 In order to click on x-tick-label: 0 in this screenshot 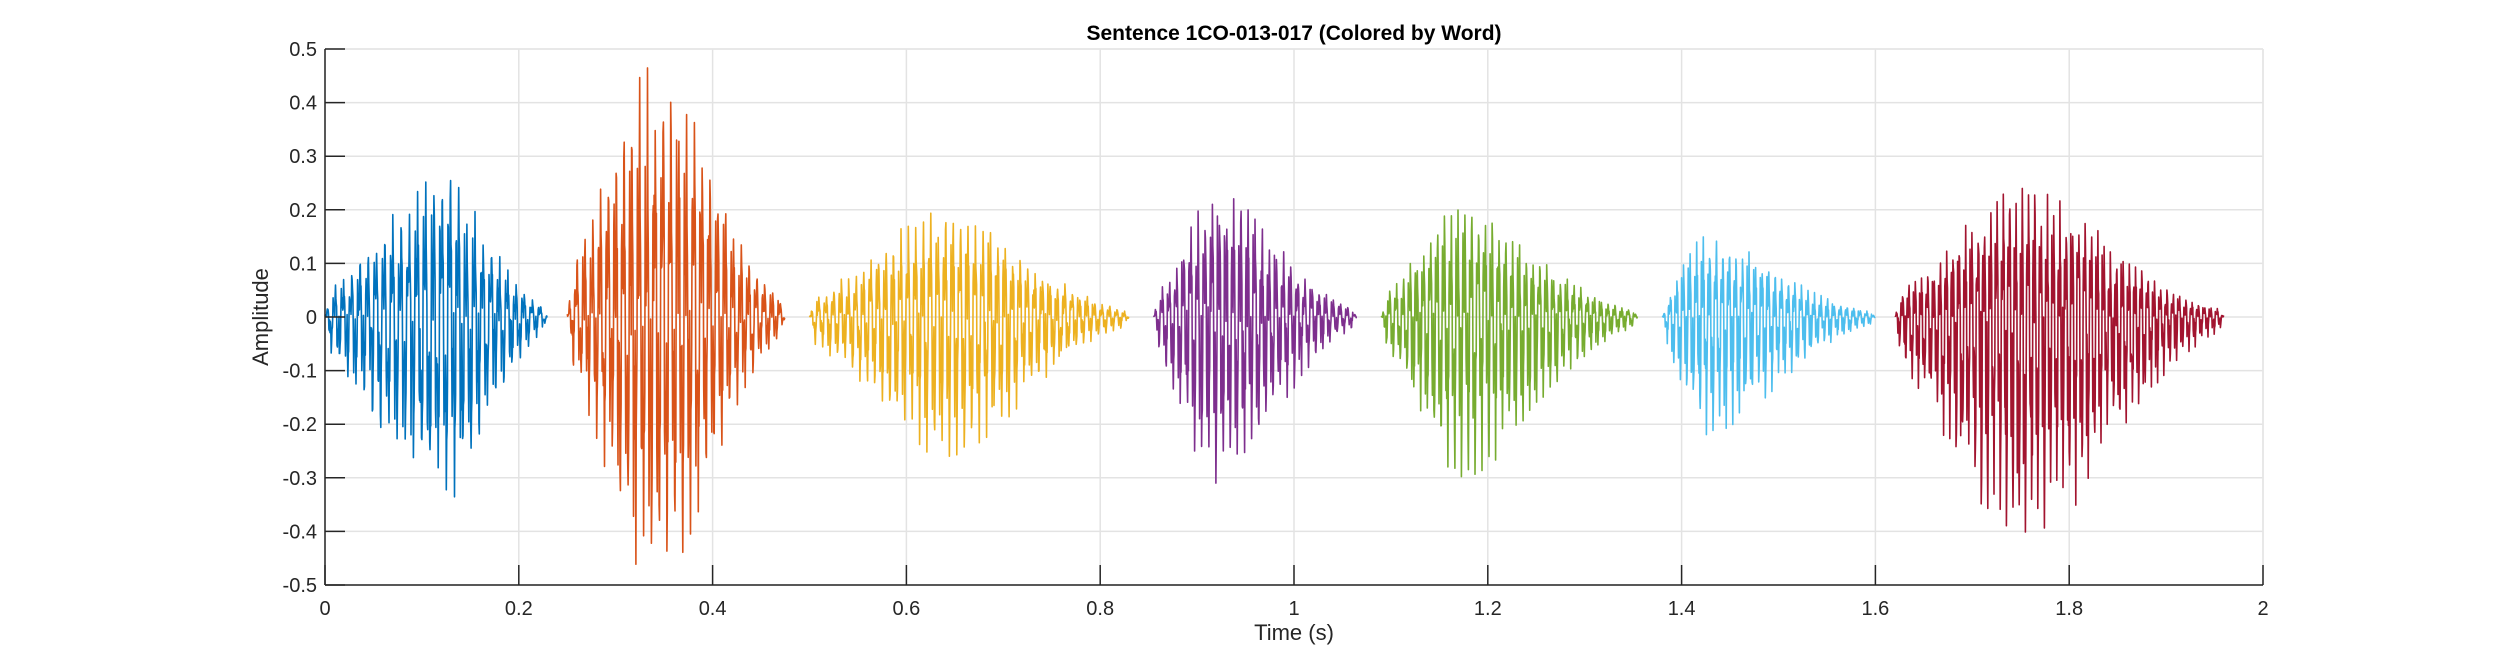, I will do `click(324, 609)`.